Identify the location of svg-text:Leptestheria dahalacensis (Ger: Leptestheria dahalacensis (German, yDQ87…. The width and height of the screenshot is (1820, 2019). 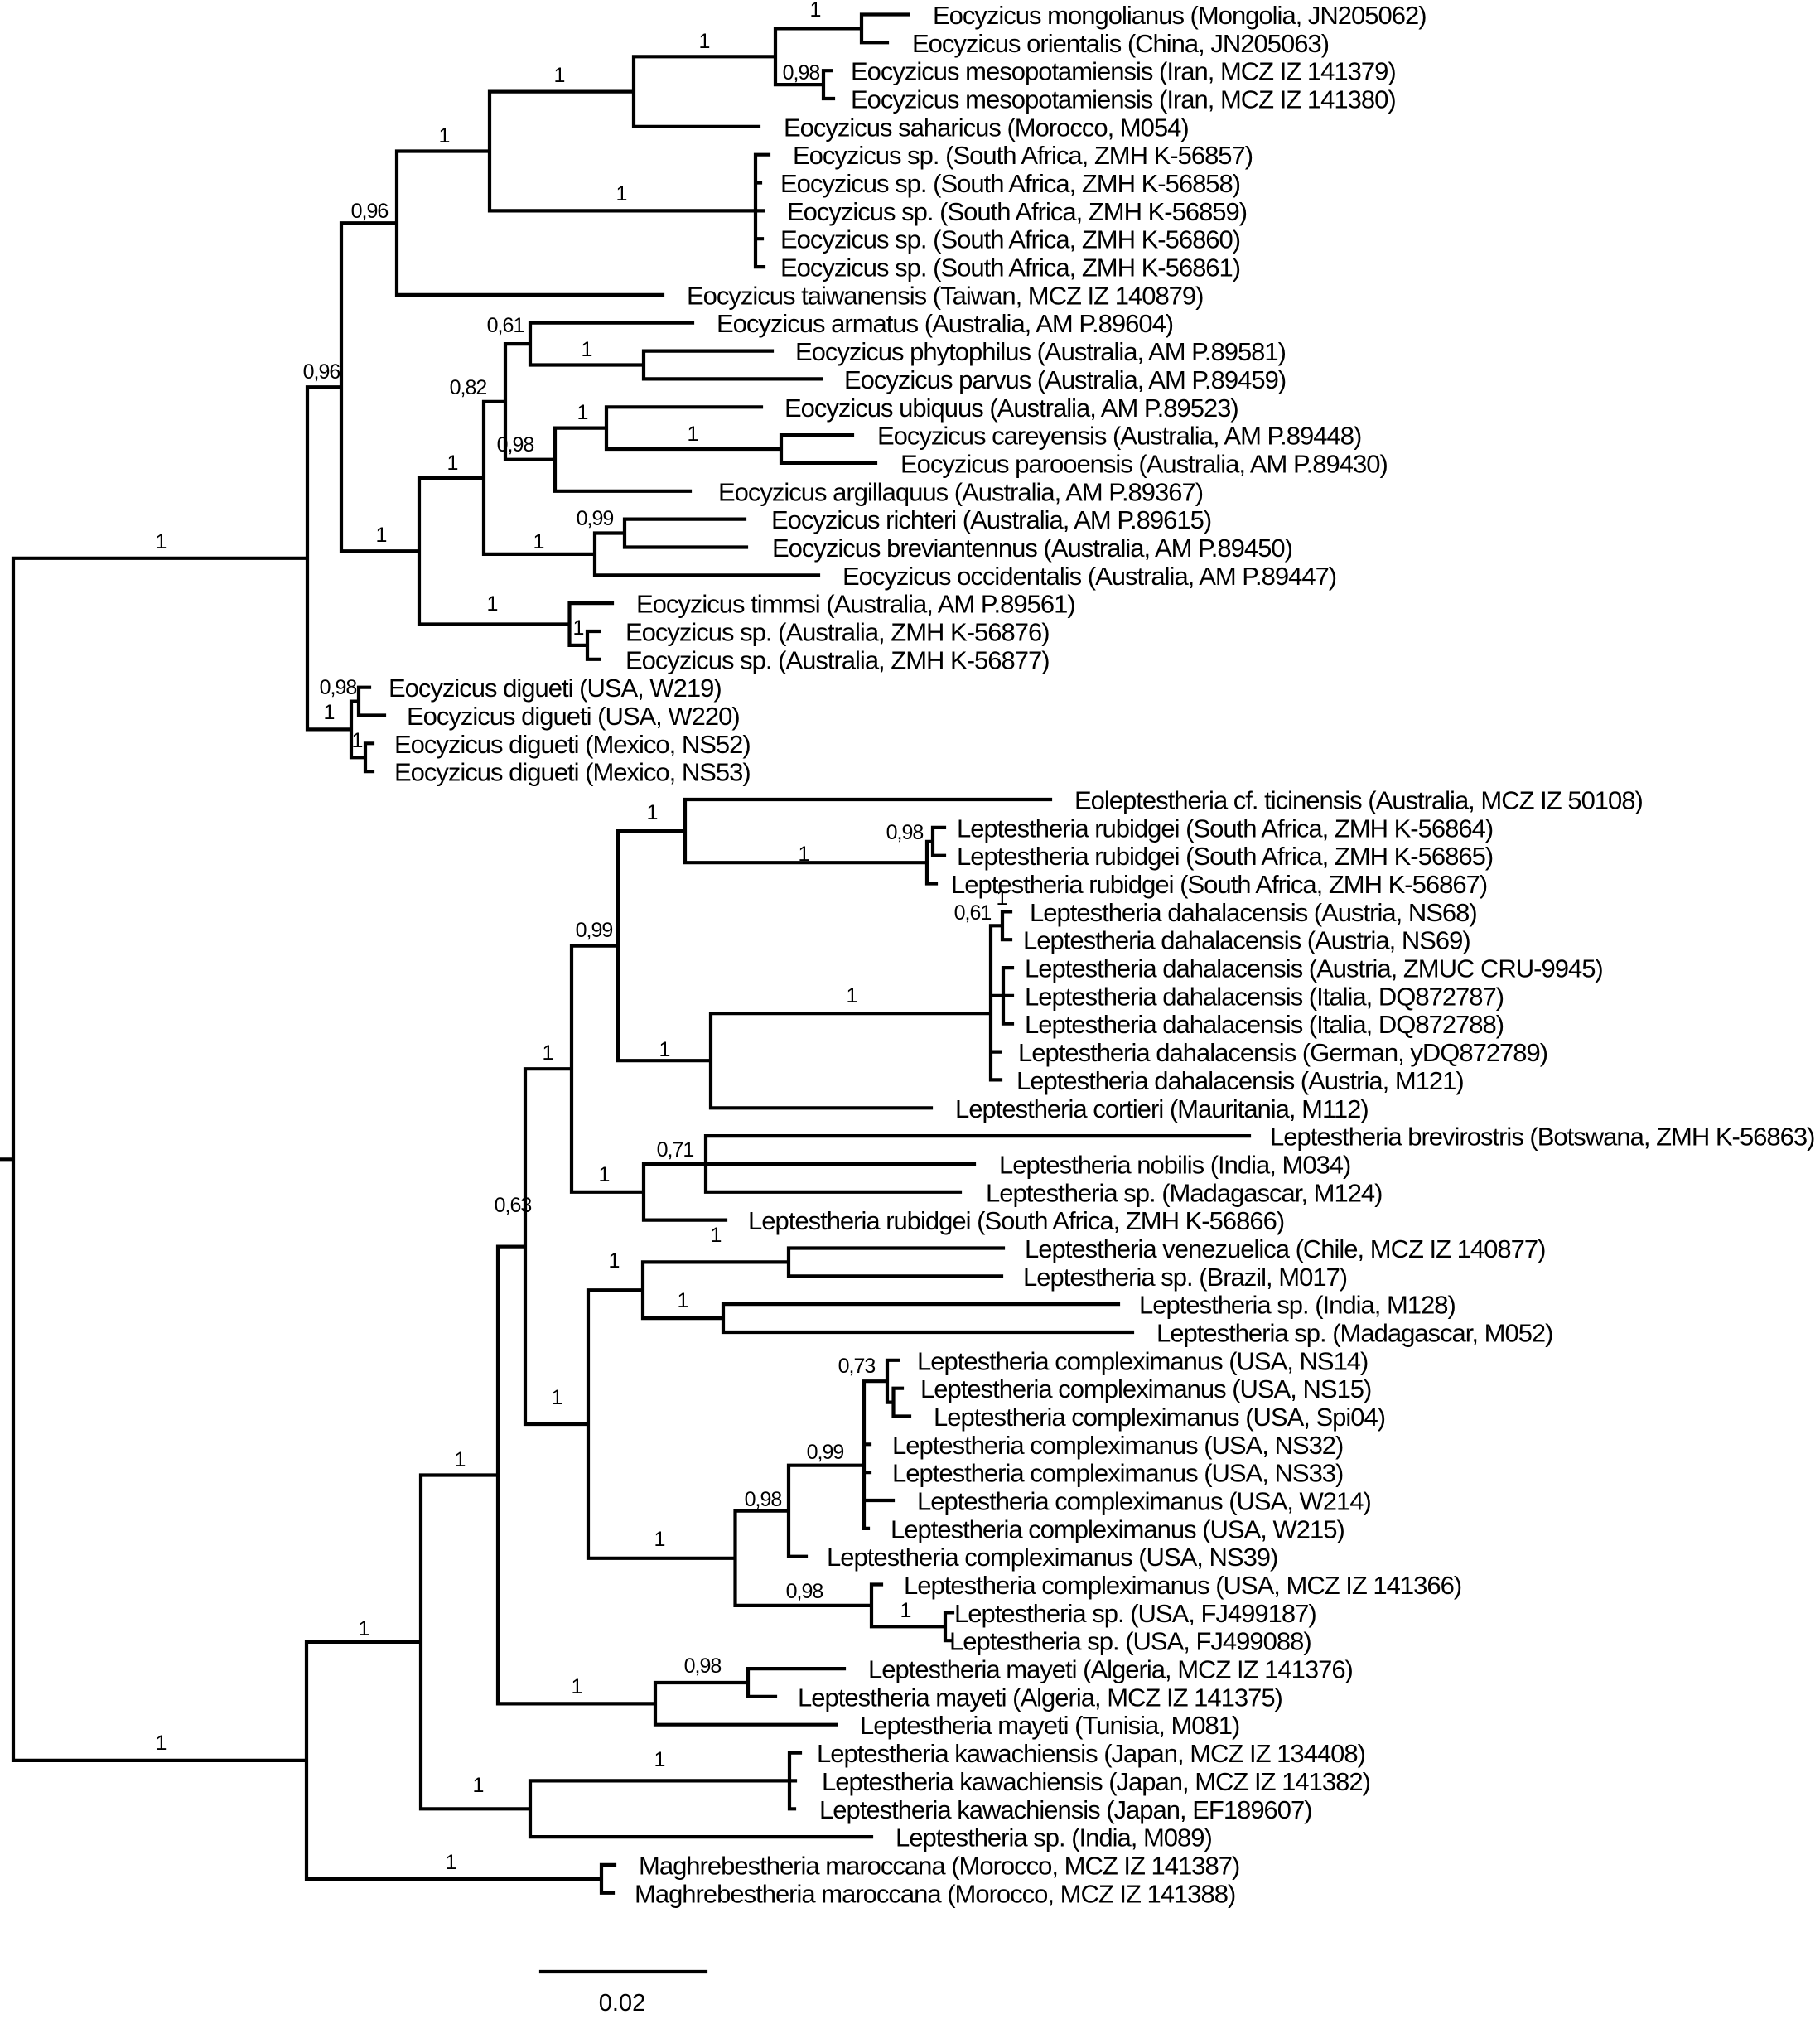
(1282, 1052).